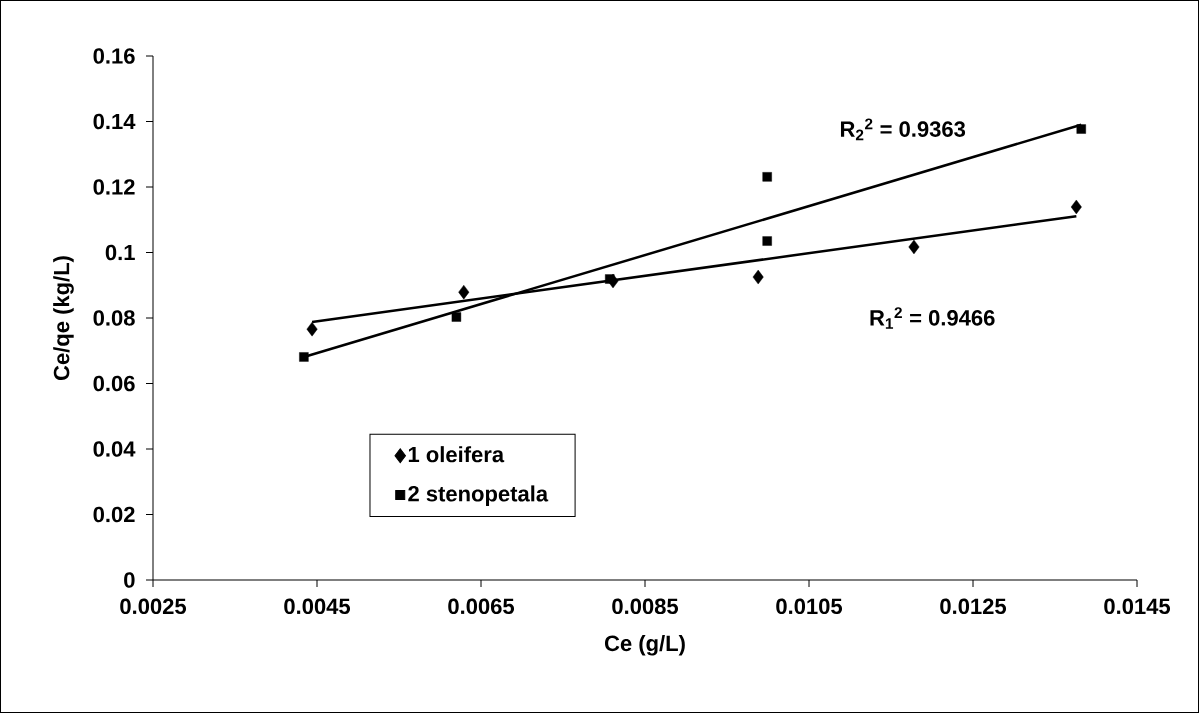 The width and height of the screenshot is (1199, 713). Describe the element at coordinates (903, 129) in the screenshot. I see `annotation: R$_{2}$$^{2}$ = 0.9363` at that location.